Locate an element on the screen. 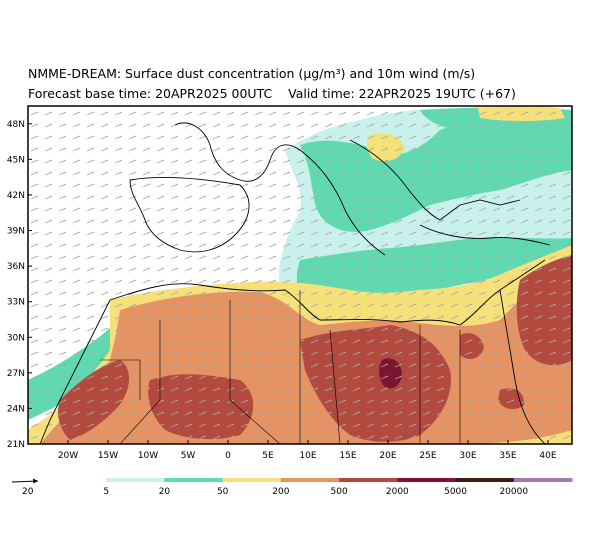 This screenshot has height=550, width=600. latitude-label: 48N is located at coordinates (16, 125).